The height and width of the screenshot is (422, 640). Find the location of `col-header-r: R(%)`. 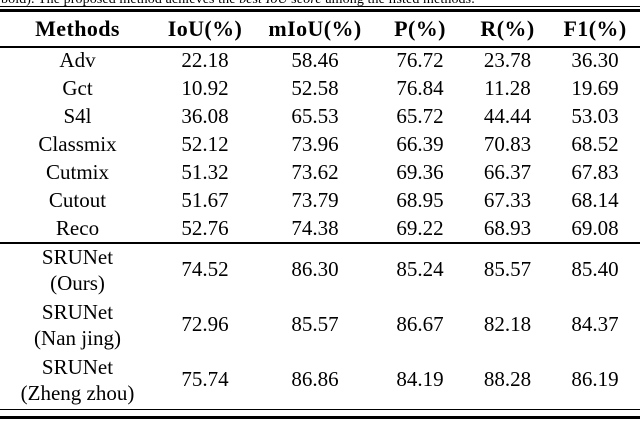

col-header-r: R(%) is located at coordinates (507, 28).